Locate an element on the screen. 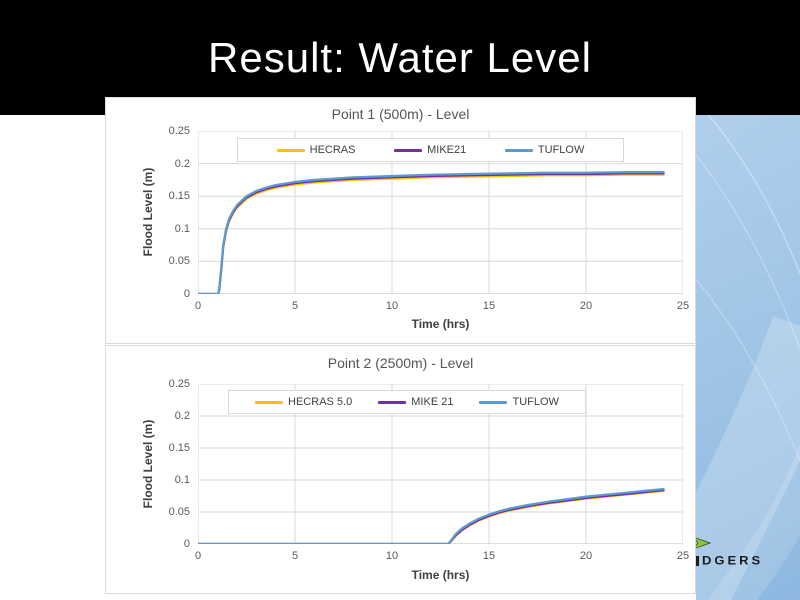 The image size is (800, 600). legend-item: HECRAS 5.0 is located at coordinates (303, 402).